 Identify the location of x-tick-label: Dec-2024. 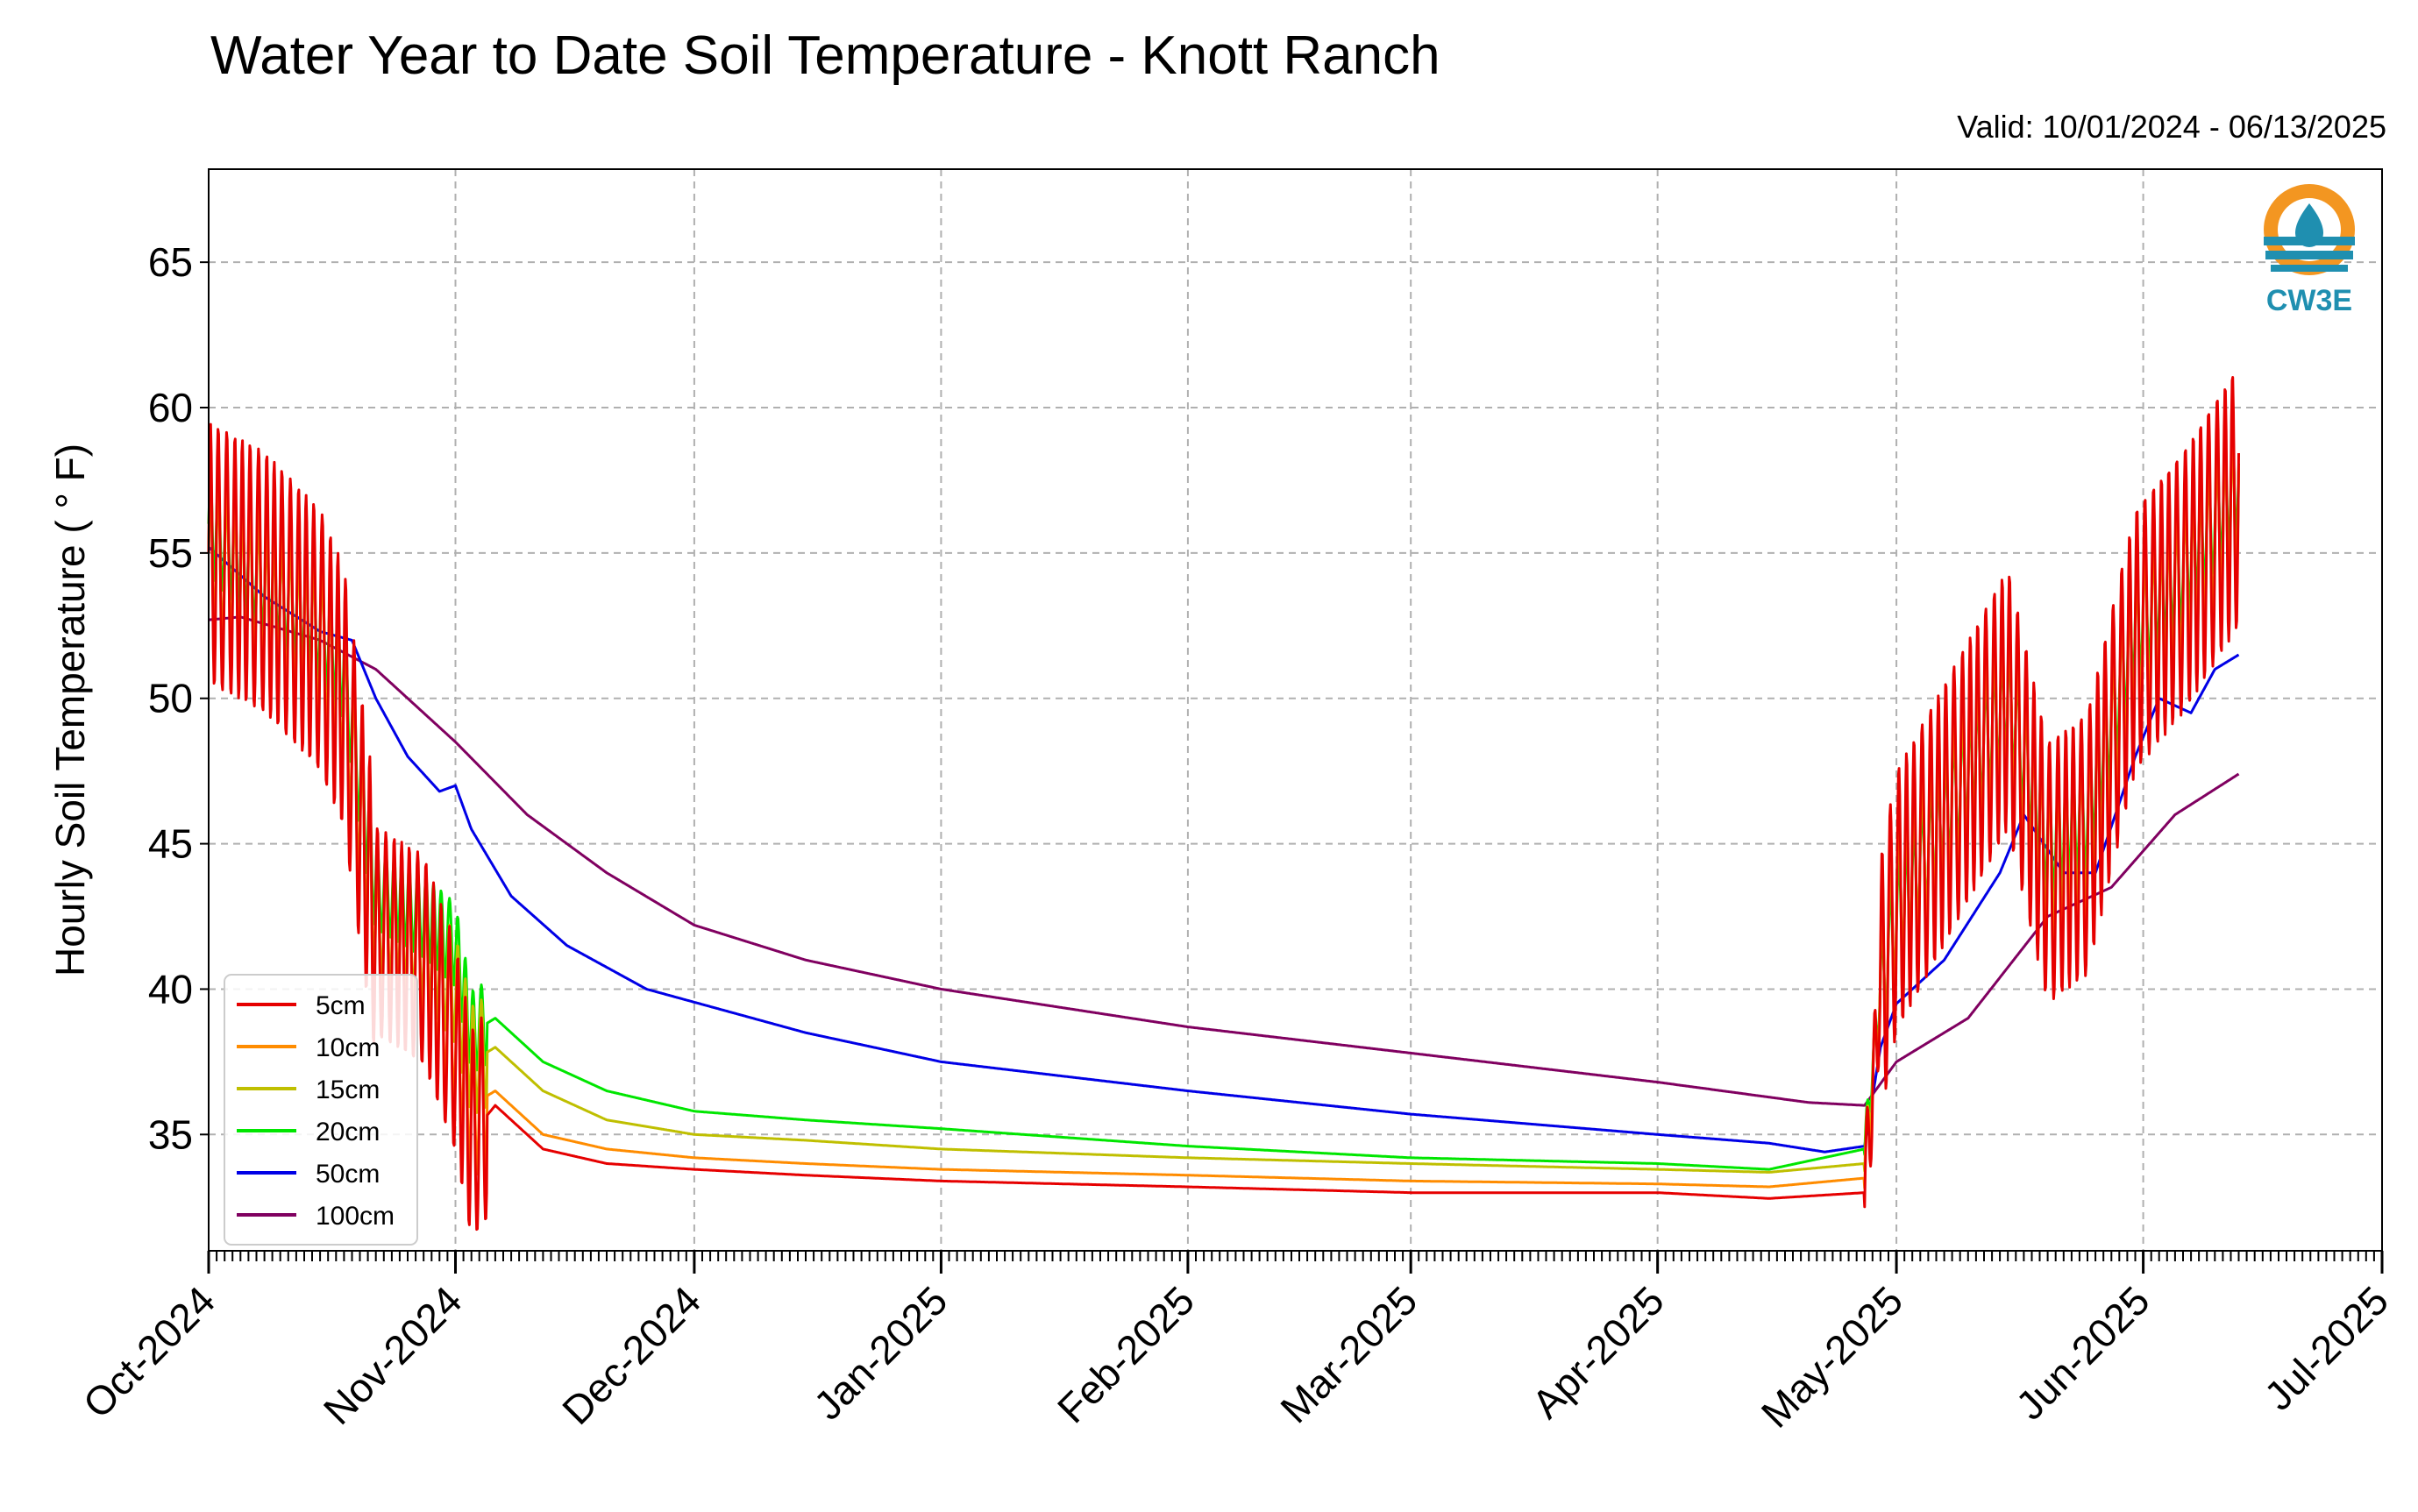
(631, 1355).